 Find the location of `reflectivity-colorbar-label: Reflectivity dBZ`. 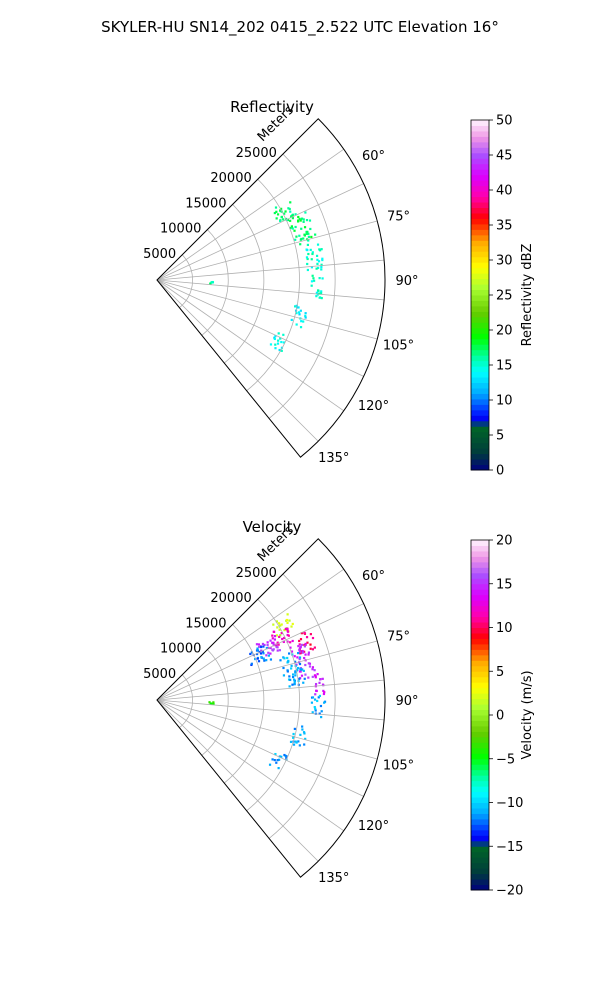

reflectivity-colorbar-label: Reflectivity dBZ is located at coordinates (527, 295).